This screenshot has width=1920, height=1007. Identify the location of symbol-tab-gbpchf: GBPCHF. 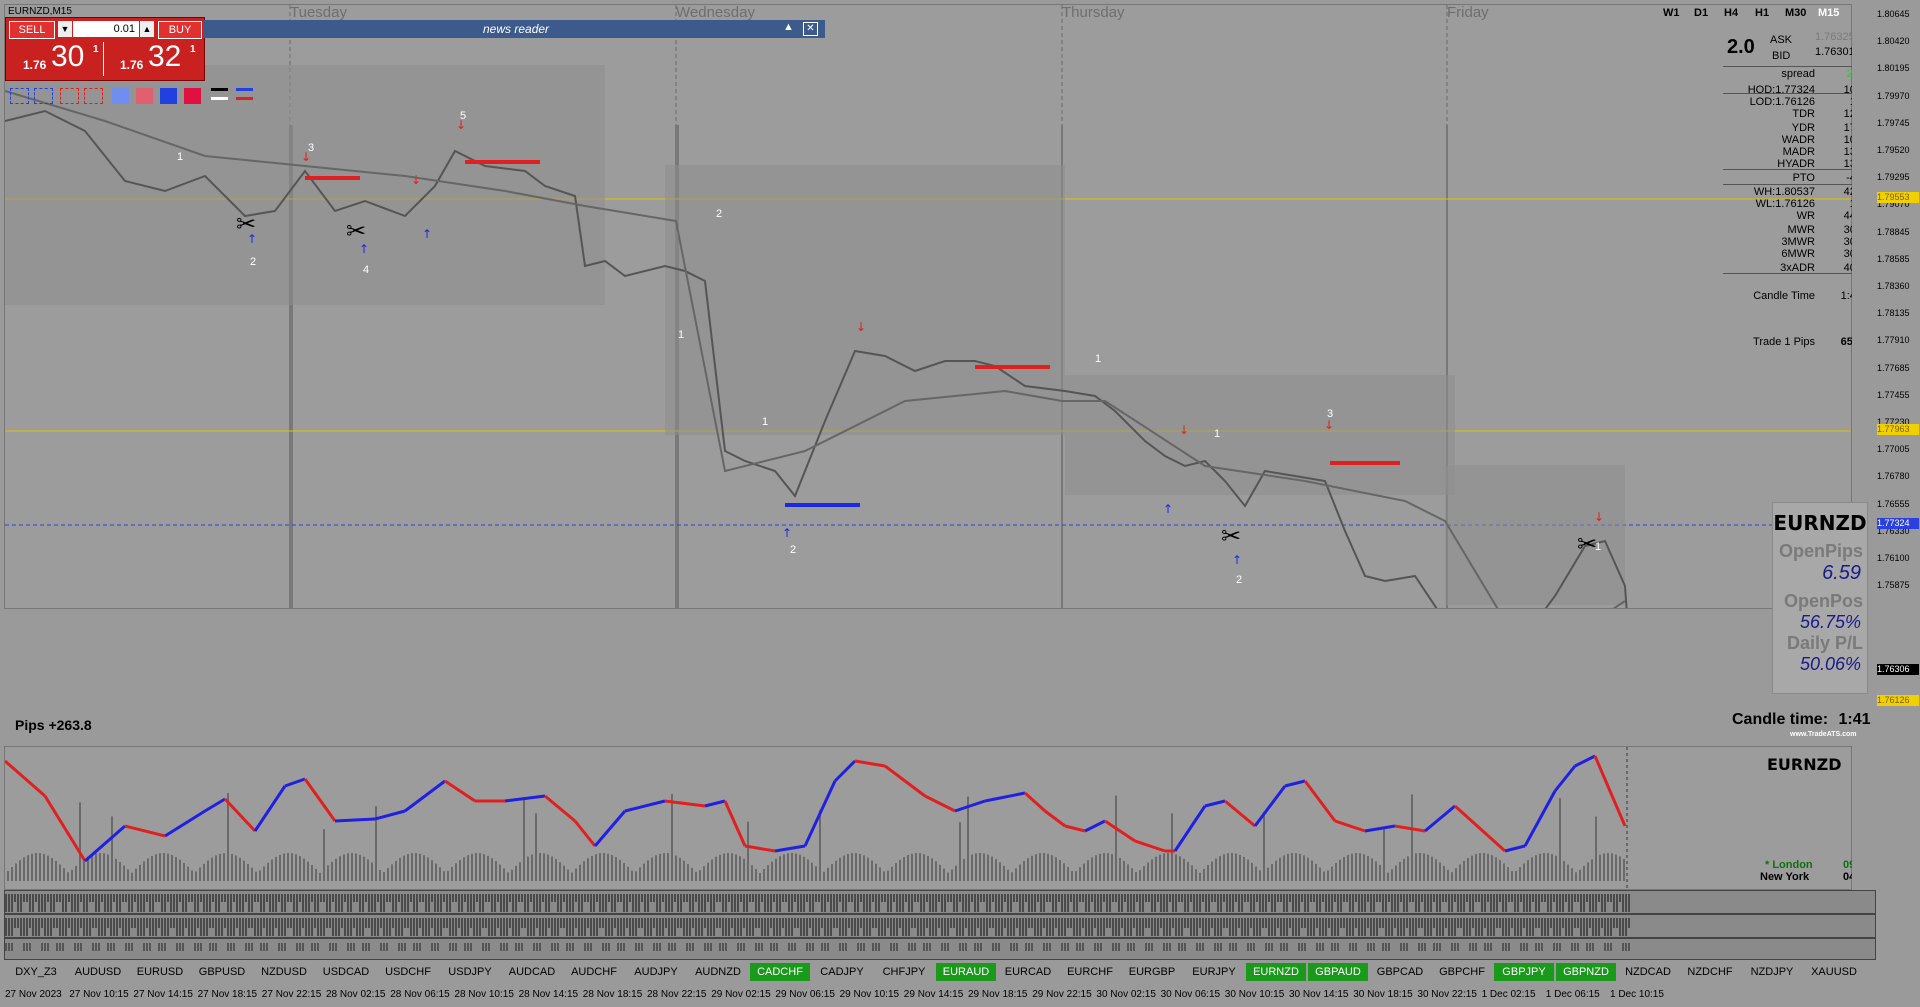
(1462, 972).